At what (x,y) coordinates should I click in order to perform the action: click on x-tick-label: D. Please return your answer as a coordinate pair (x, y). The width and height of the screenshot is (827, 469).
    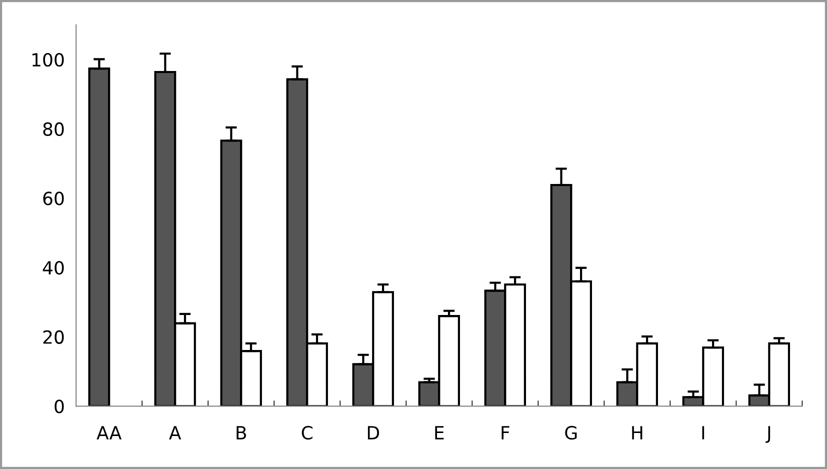
    Looking at the image, I should click on (374, 433).